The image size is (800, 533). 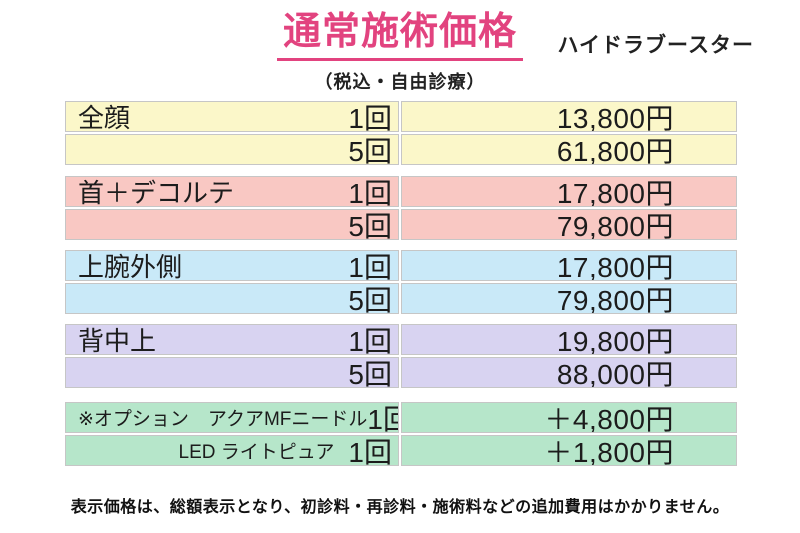 I want to click on area-label: 全顔, so click(x=104, y=117).